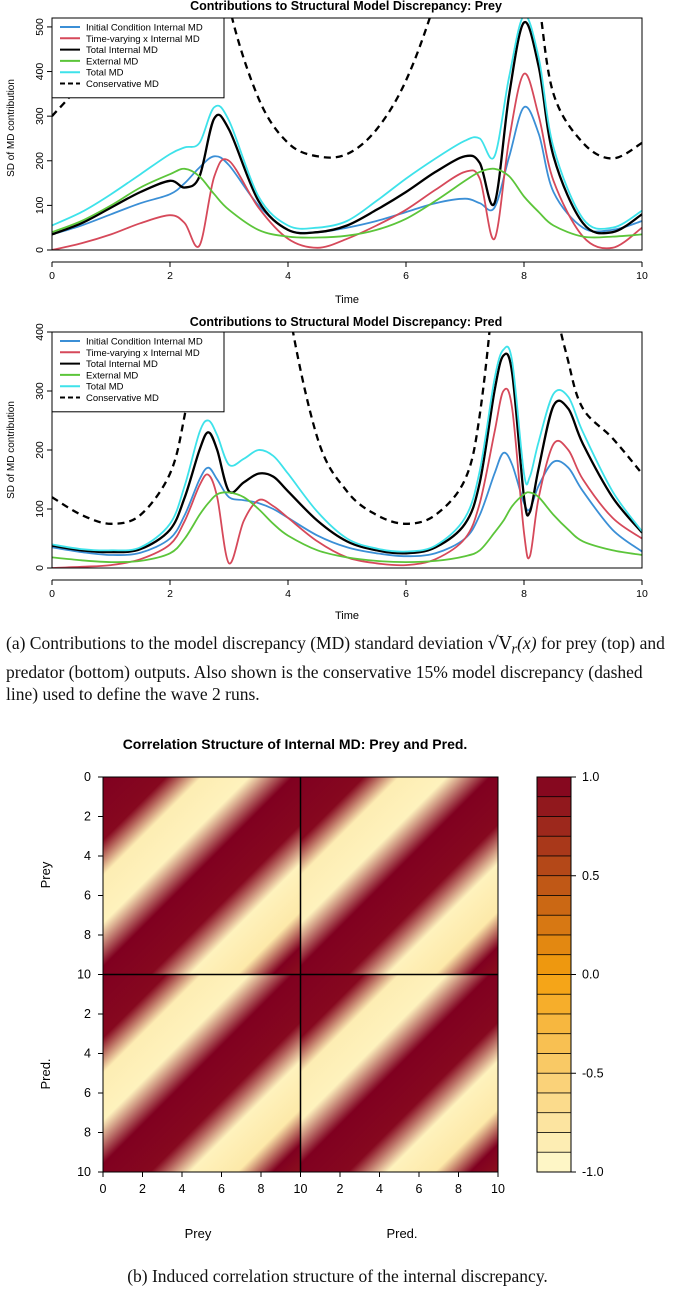 This screenshot has width=675, height=1291. Describe the element at coordinates (590, 876) in the screenshot. I see `colorbar-tick-label: 0.5` at that location.